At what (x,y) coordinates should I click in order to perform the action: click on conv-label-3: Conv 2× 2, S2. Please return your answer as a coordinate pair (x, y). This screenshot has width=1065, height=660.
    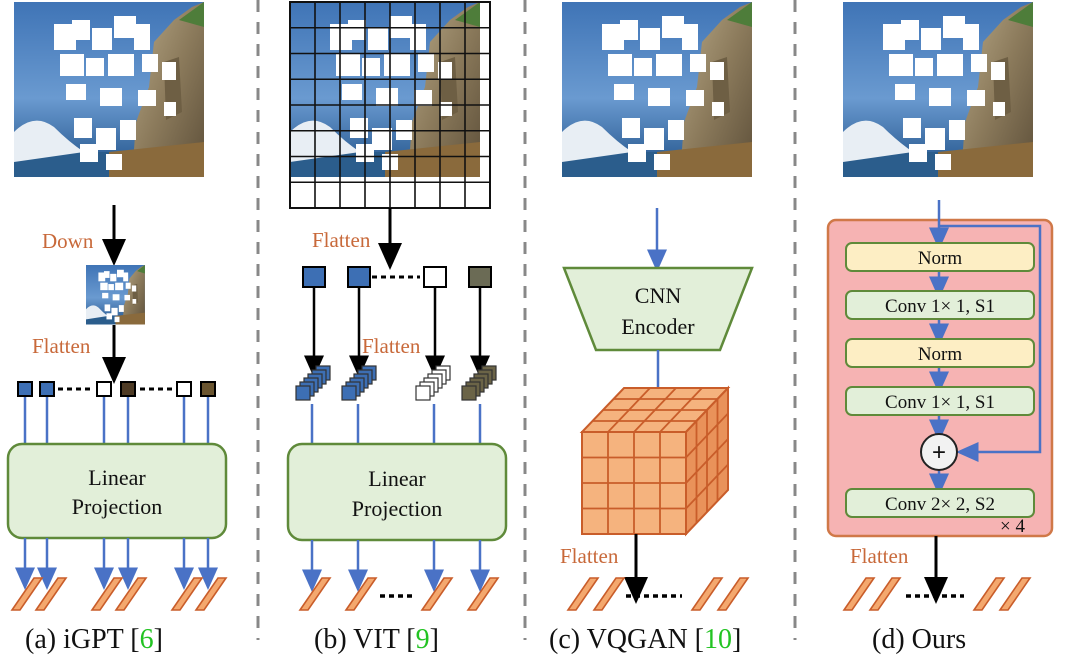
    Looking at the image, I should click on (940, 504).